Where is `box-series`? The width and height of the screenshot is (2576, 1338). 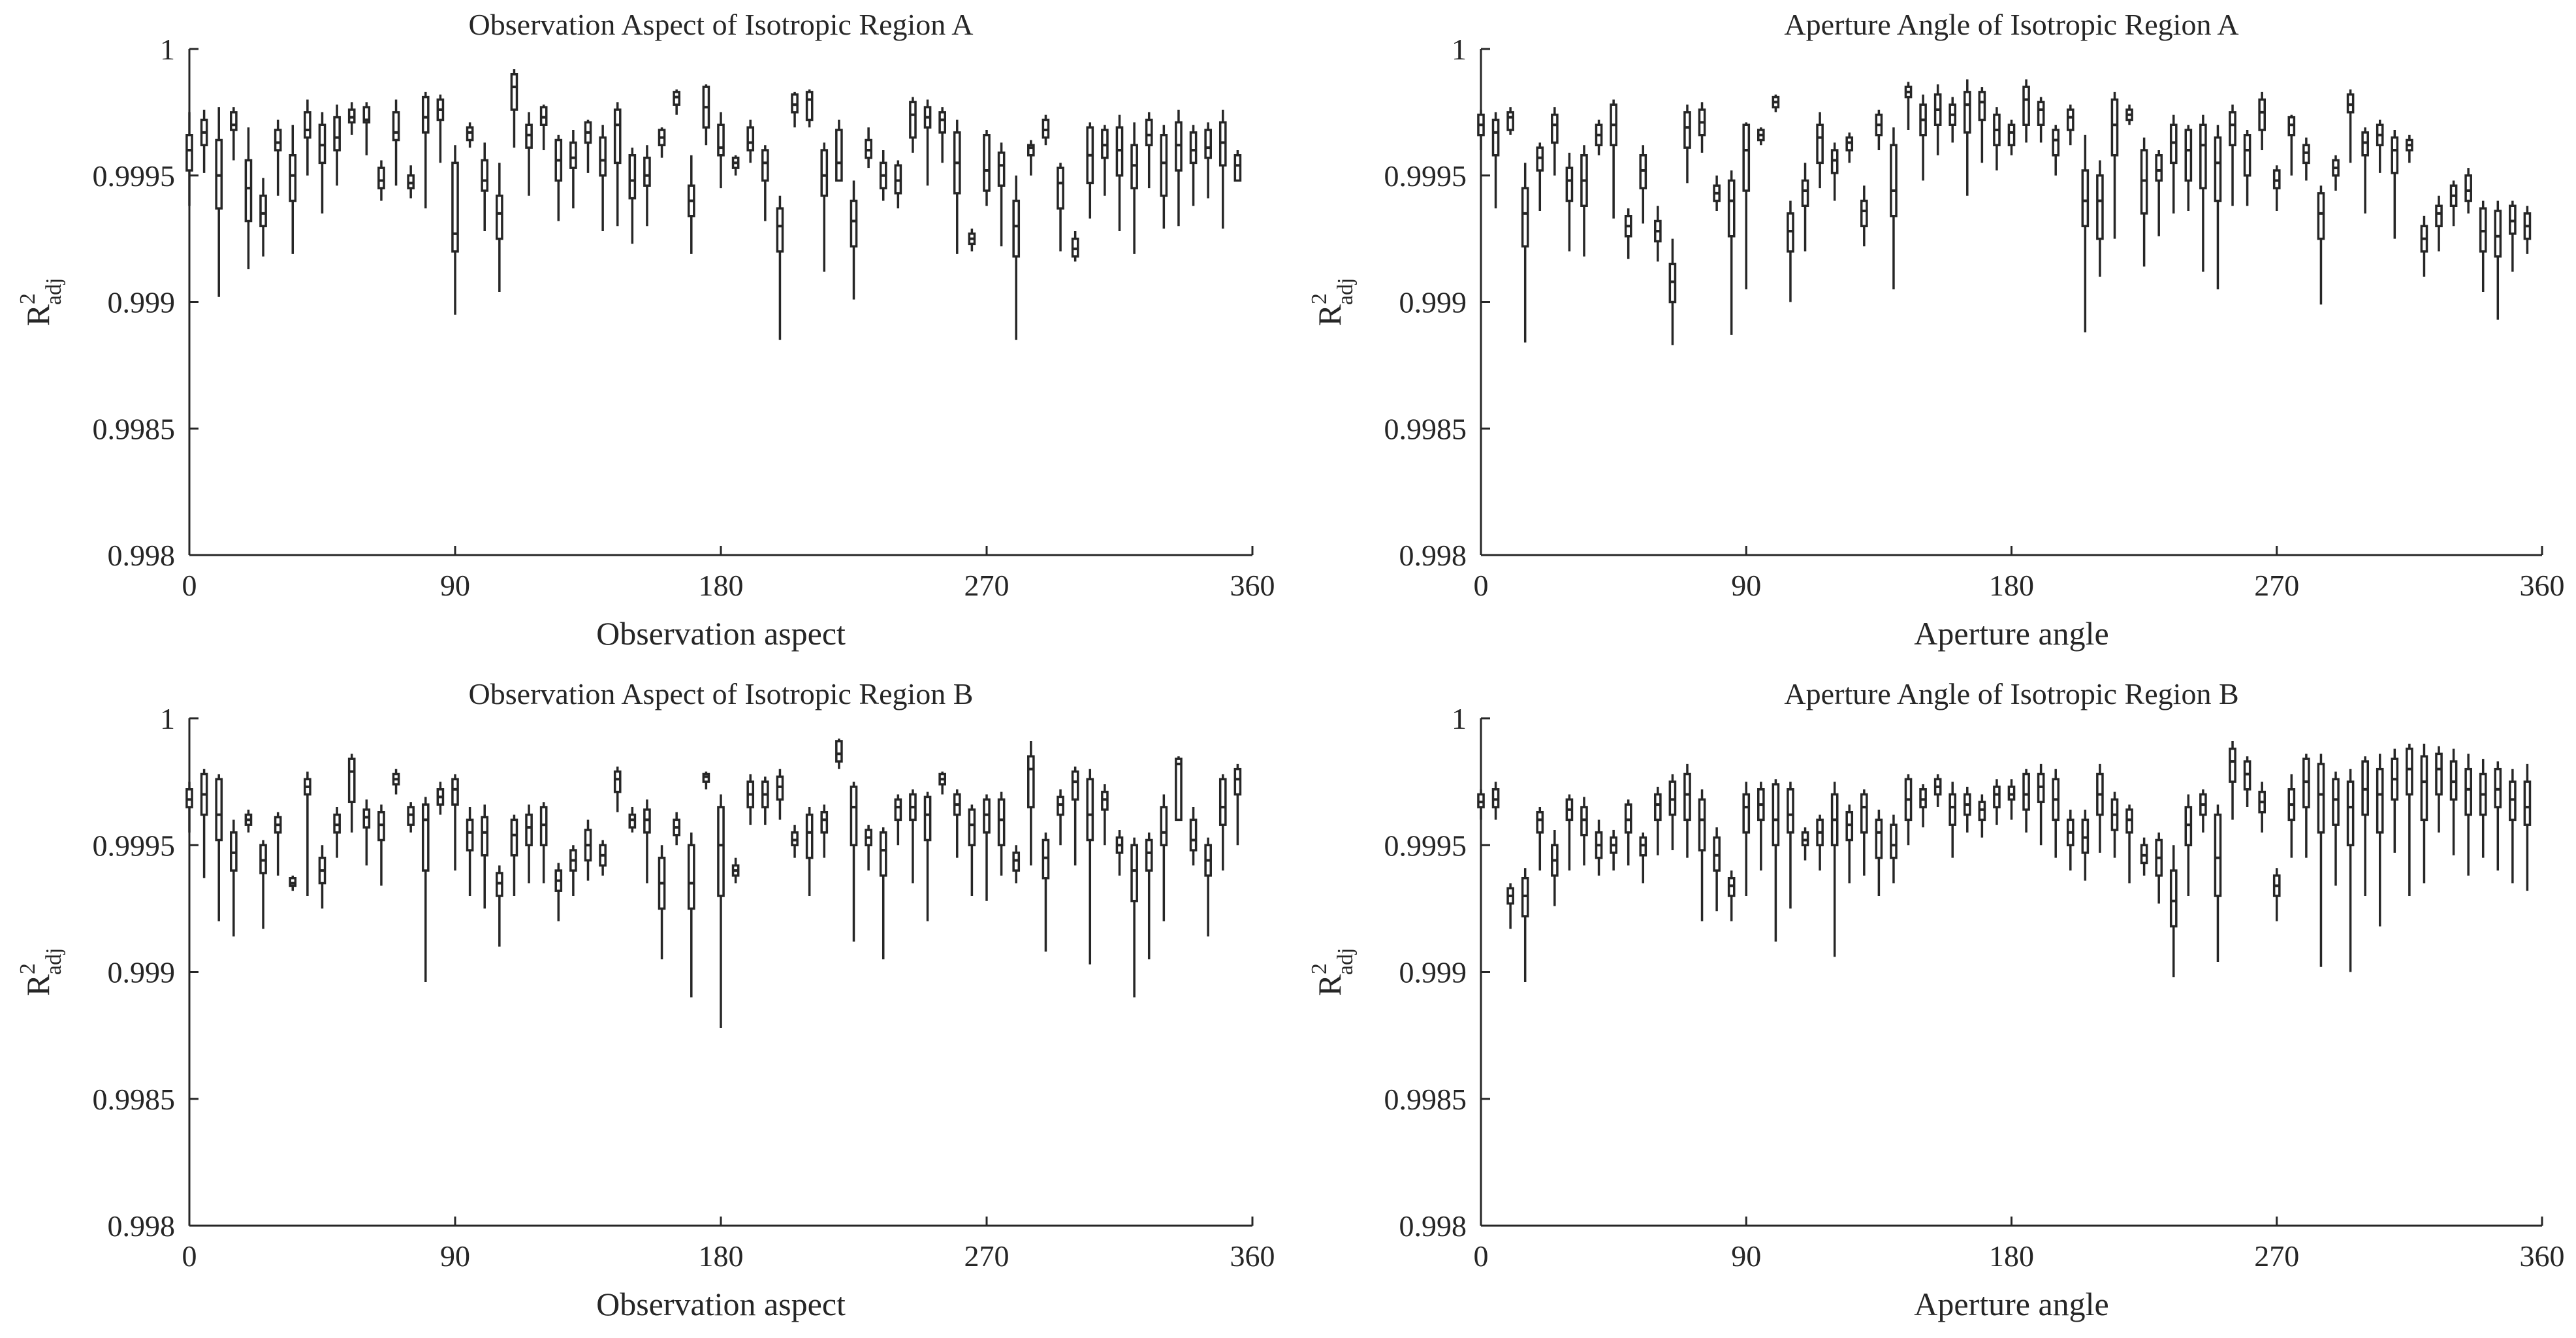
box-series is located at coordinates (714, 883).